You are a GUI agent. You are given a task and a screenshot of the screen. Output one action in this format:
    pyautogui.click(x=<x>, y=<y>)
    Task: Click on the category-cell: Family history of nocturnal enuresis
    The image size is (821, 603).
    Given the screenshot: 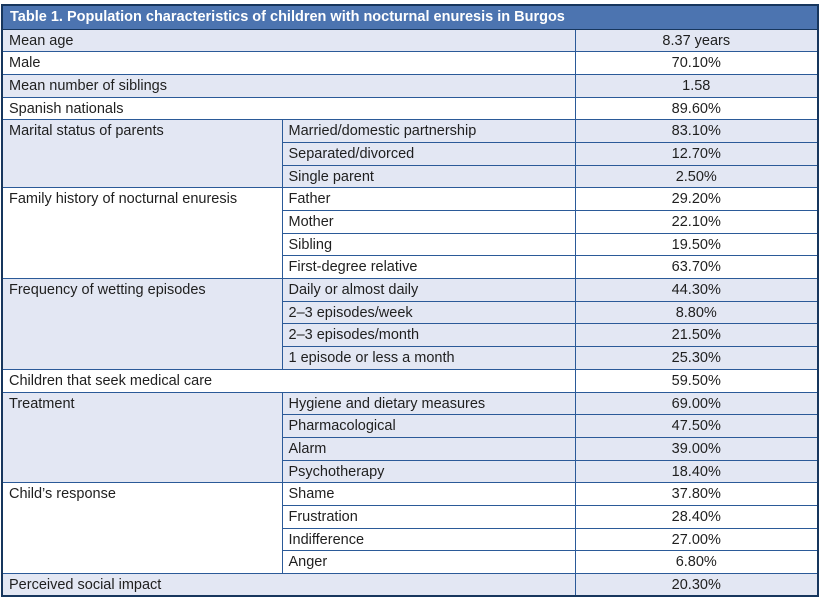 What is the action you would take?
    pyautogui.click(x=142, y=233)
    